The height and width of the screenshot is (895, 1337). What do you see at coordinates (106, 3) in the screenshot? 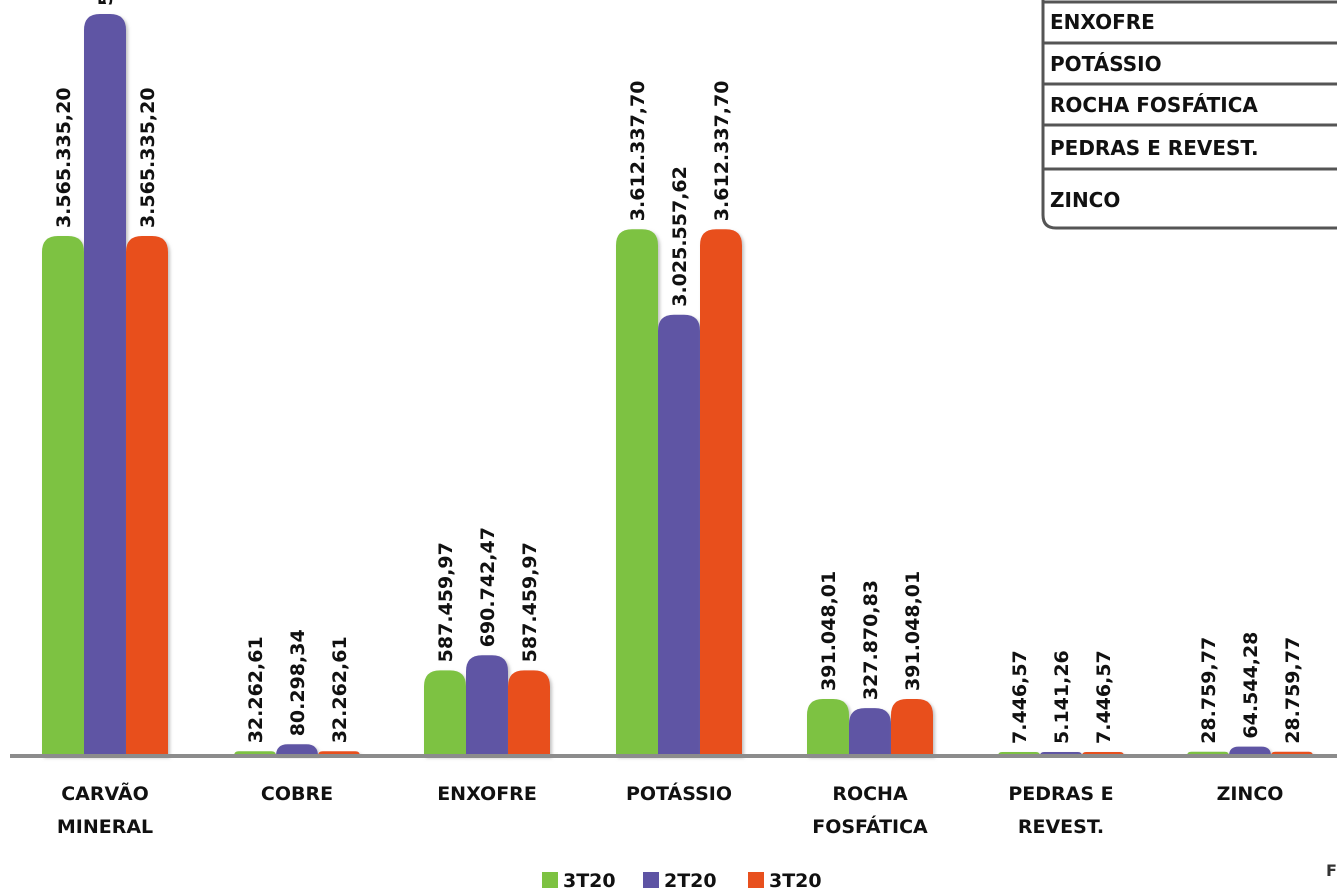
I see `value-label-0-series-1: 5.087.900,78` at bounding box center [106, 3].